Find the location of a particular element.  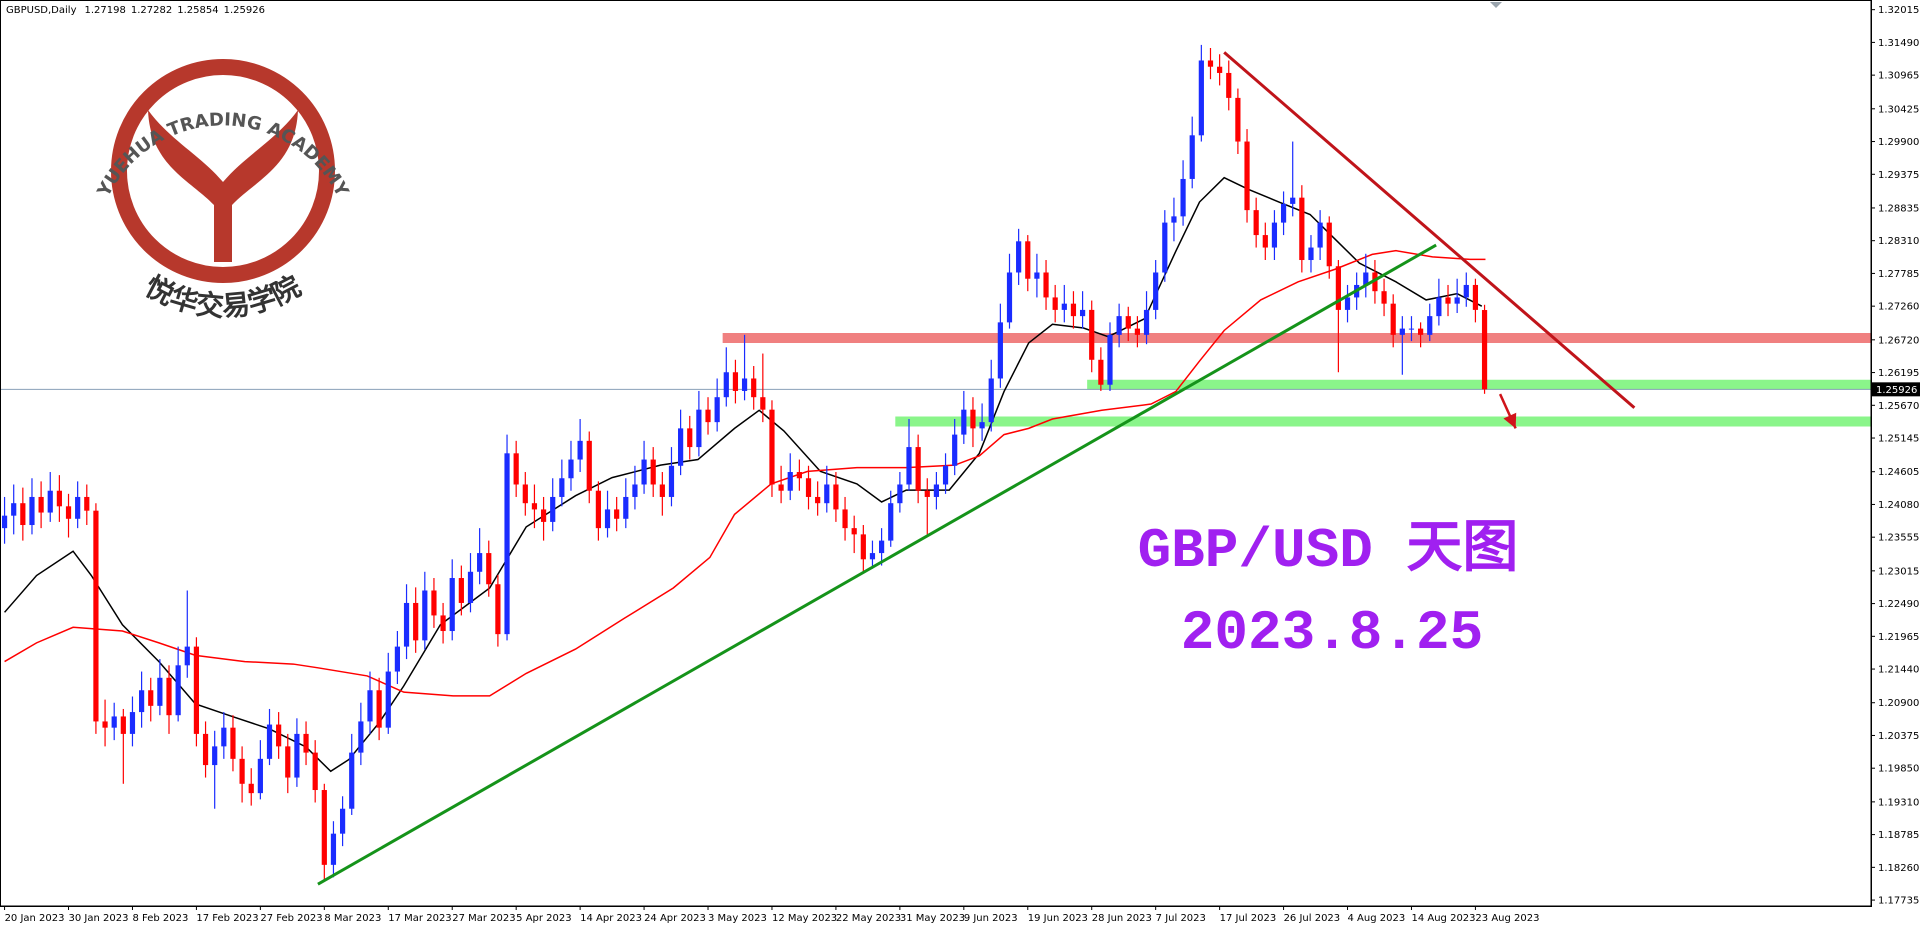

y-tick-label: 1.20900 is located at coordinates (1898, 703).